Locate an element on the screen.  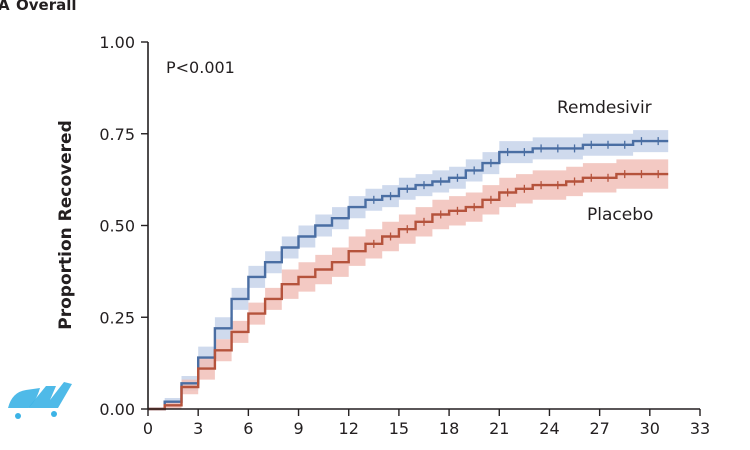
watermark-logo-icon is located at coordinates (40, 400).